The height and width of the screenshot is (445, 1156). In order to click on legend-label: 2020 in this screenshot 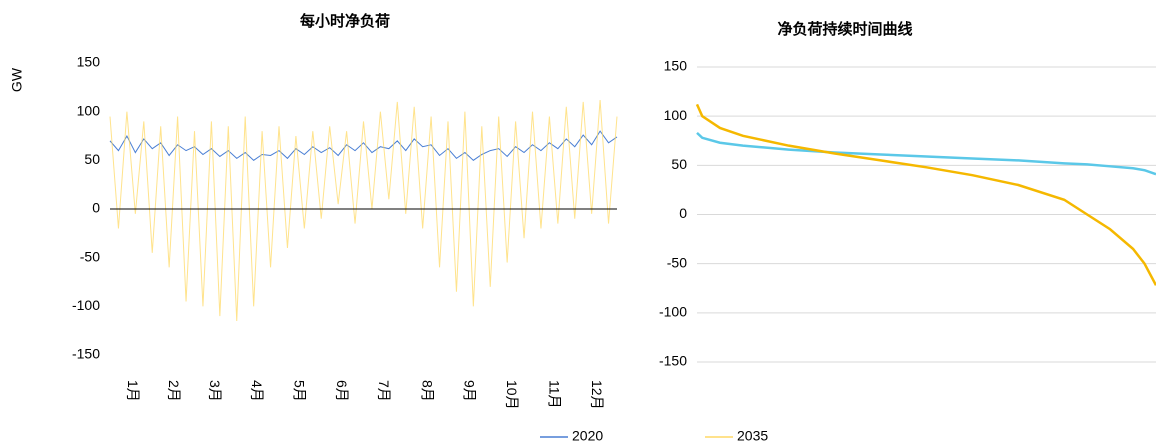, I will do `click(587, 436)`.